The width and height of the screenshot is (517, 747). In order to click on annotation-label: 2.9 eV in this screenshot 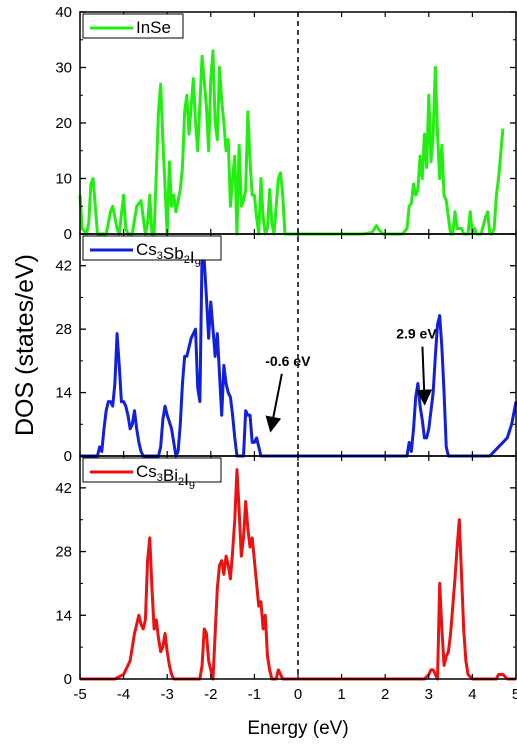, I will do `click(416, 334)`.